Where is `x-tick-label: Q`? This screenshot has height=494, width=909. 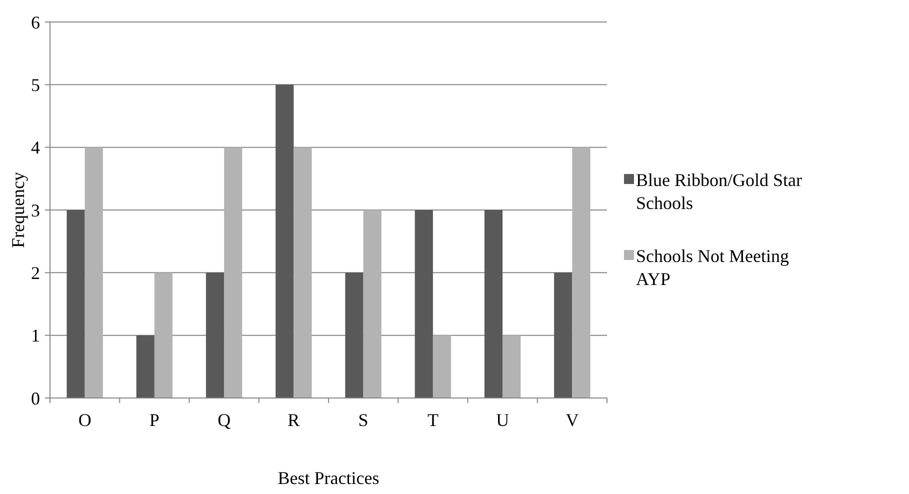
x-tick-label: Q is located at coordinates (224, 420).